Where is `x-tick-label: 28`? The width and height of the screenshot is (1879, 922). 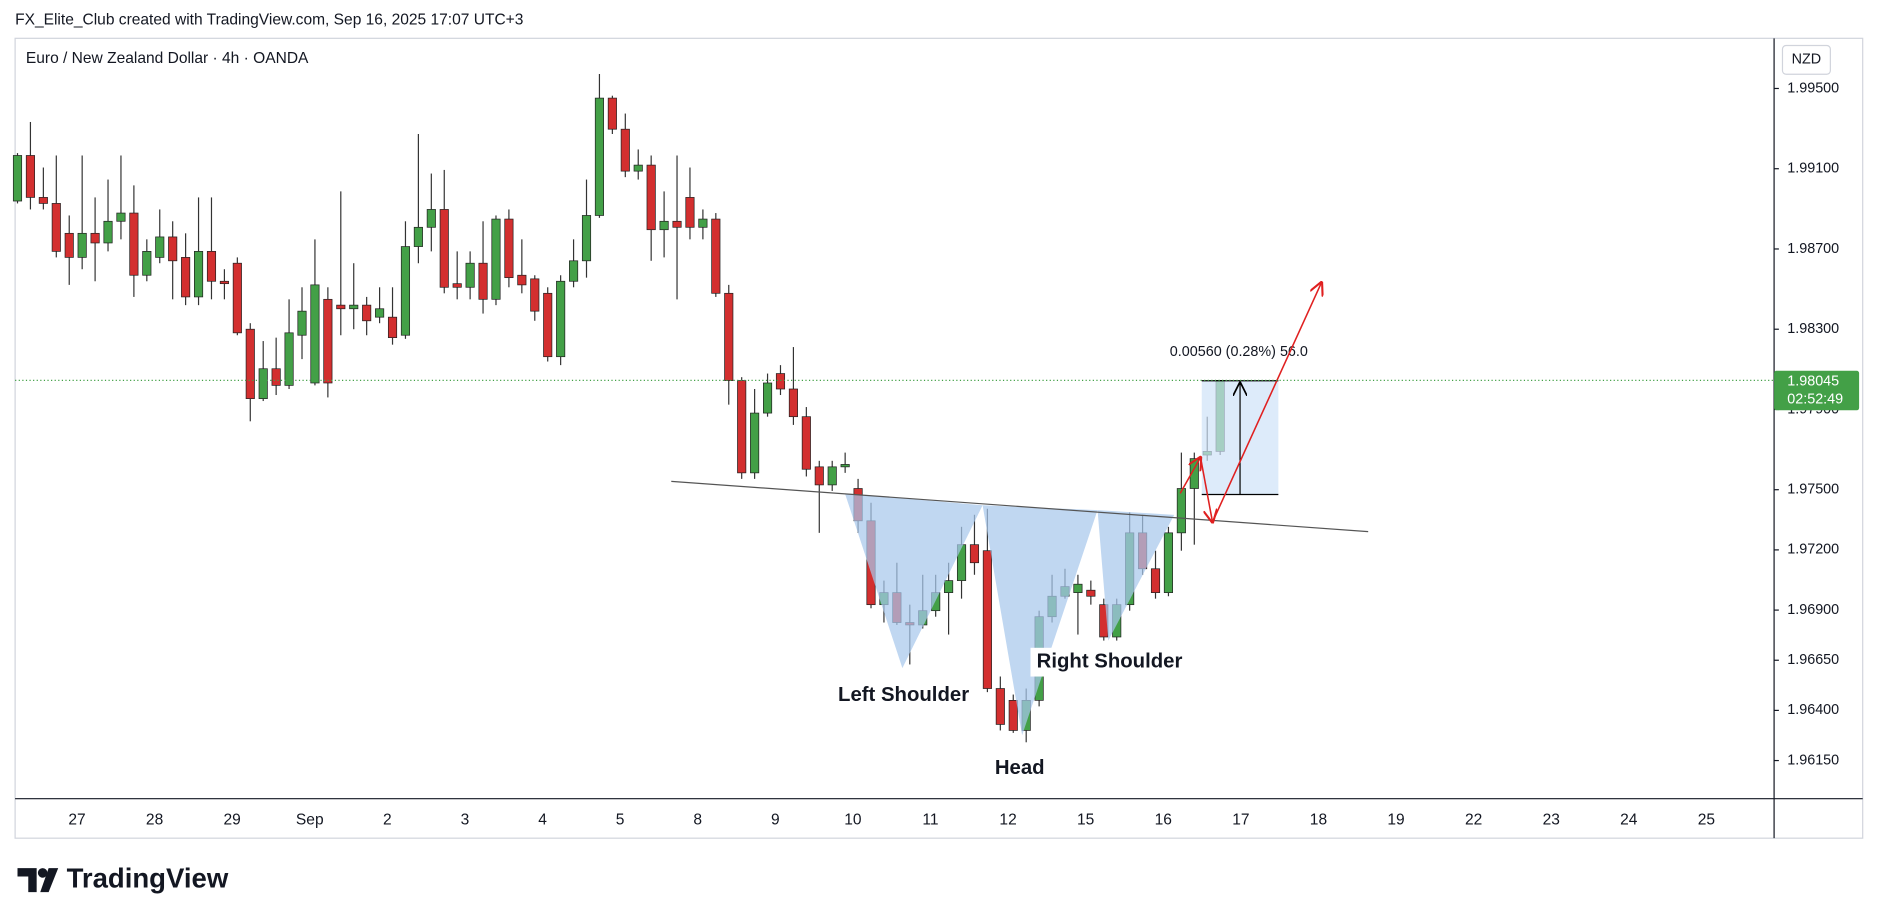 x-tick-label: 28 is located at coordinates (154, 819).